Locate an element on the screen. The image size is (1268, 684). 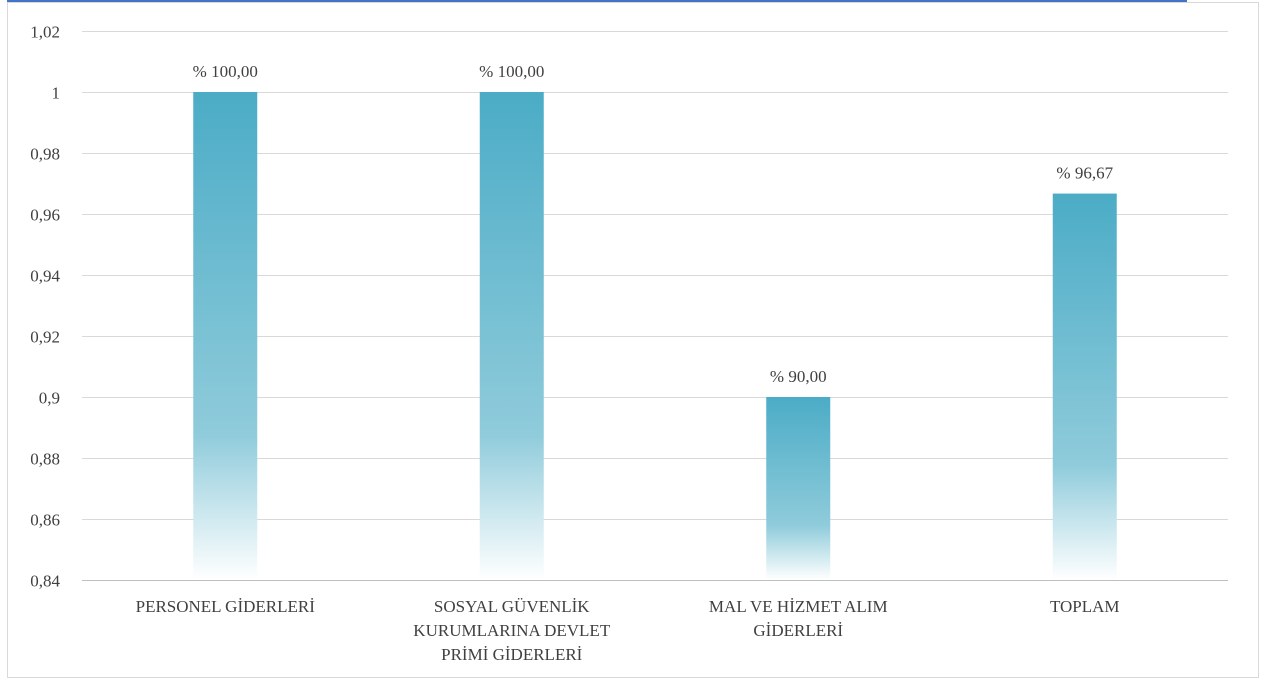
y-tick-label: 0,98 is located at coordinates (45, 154).